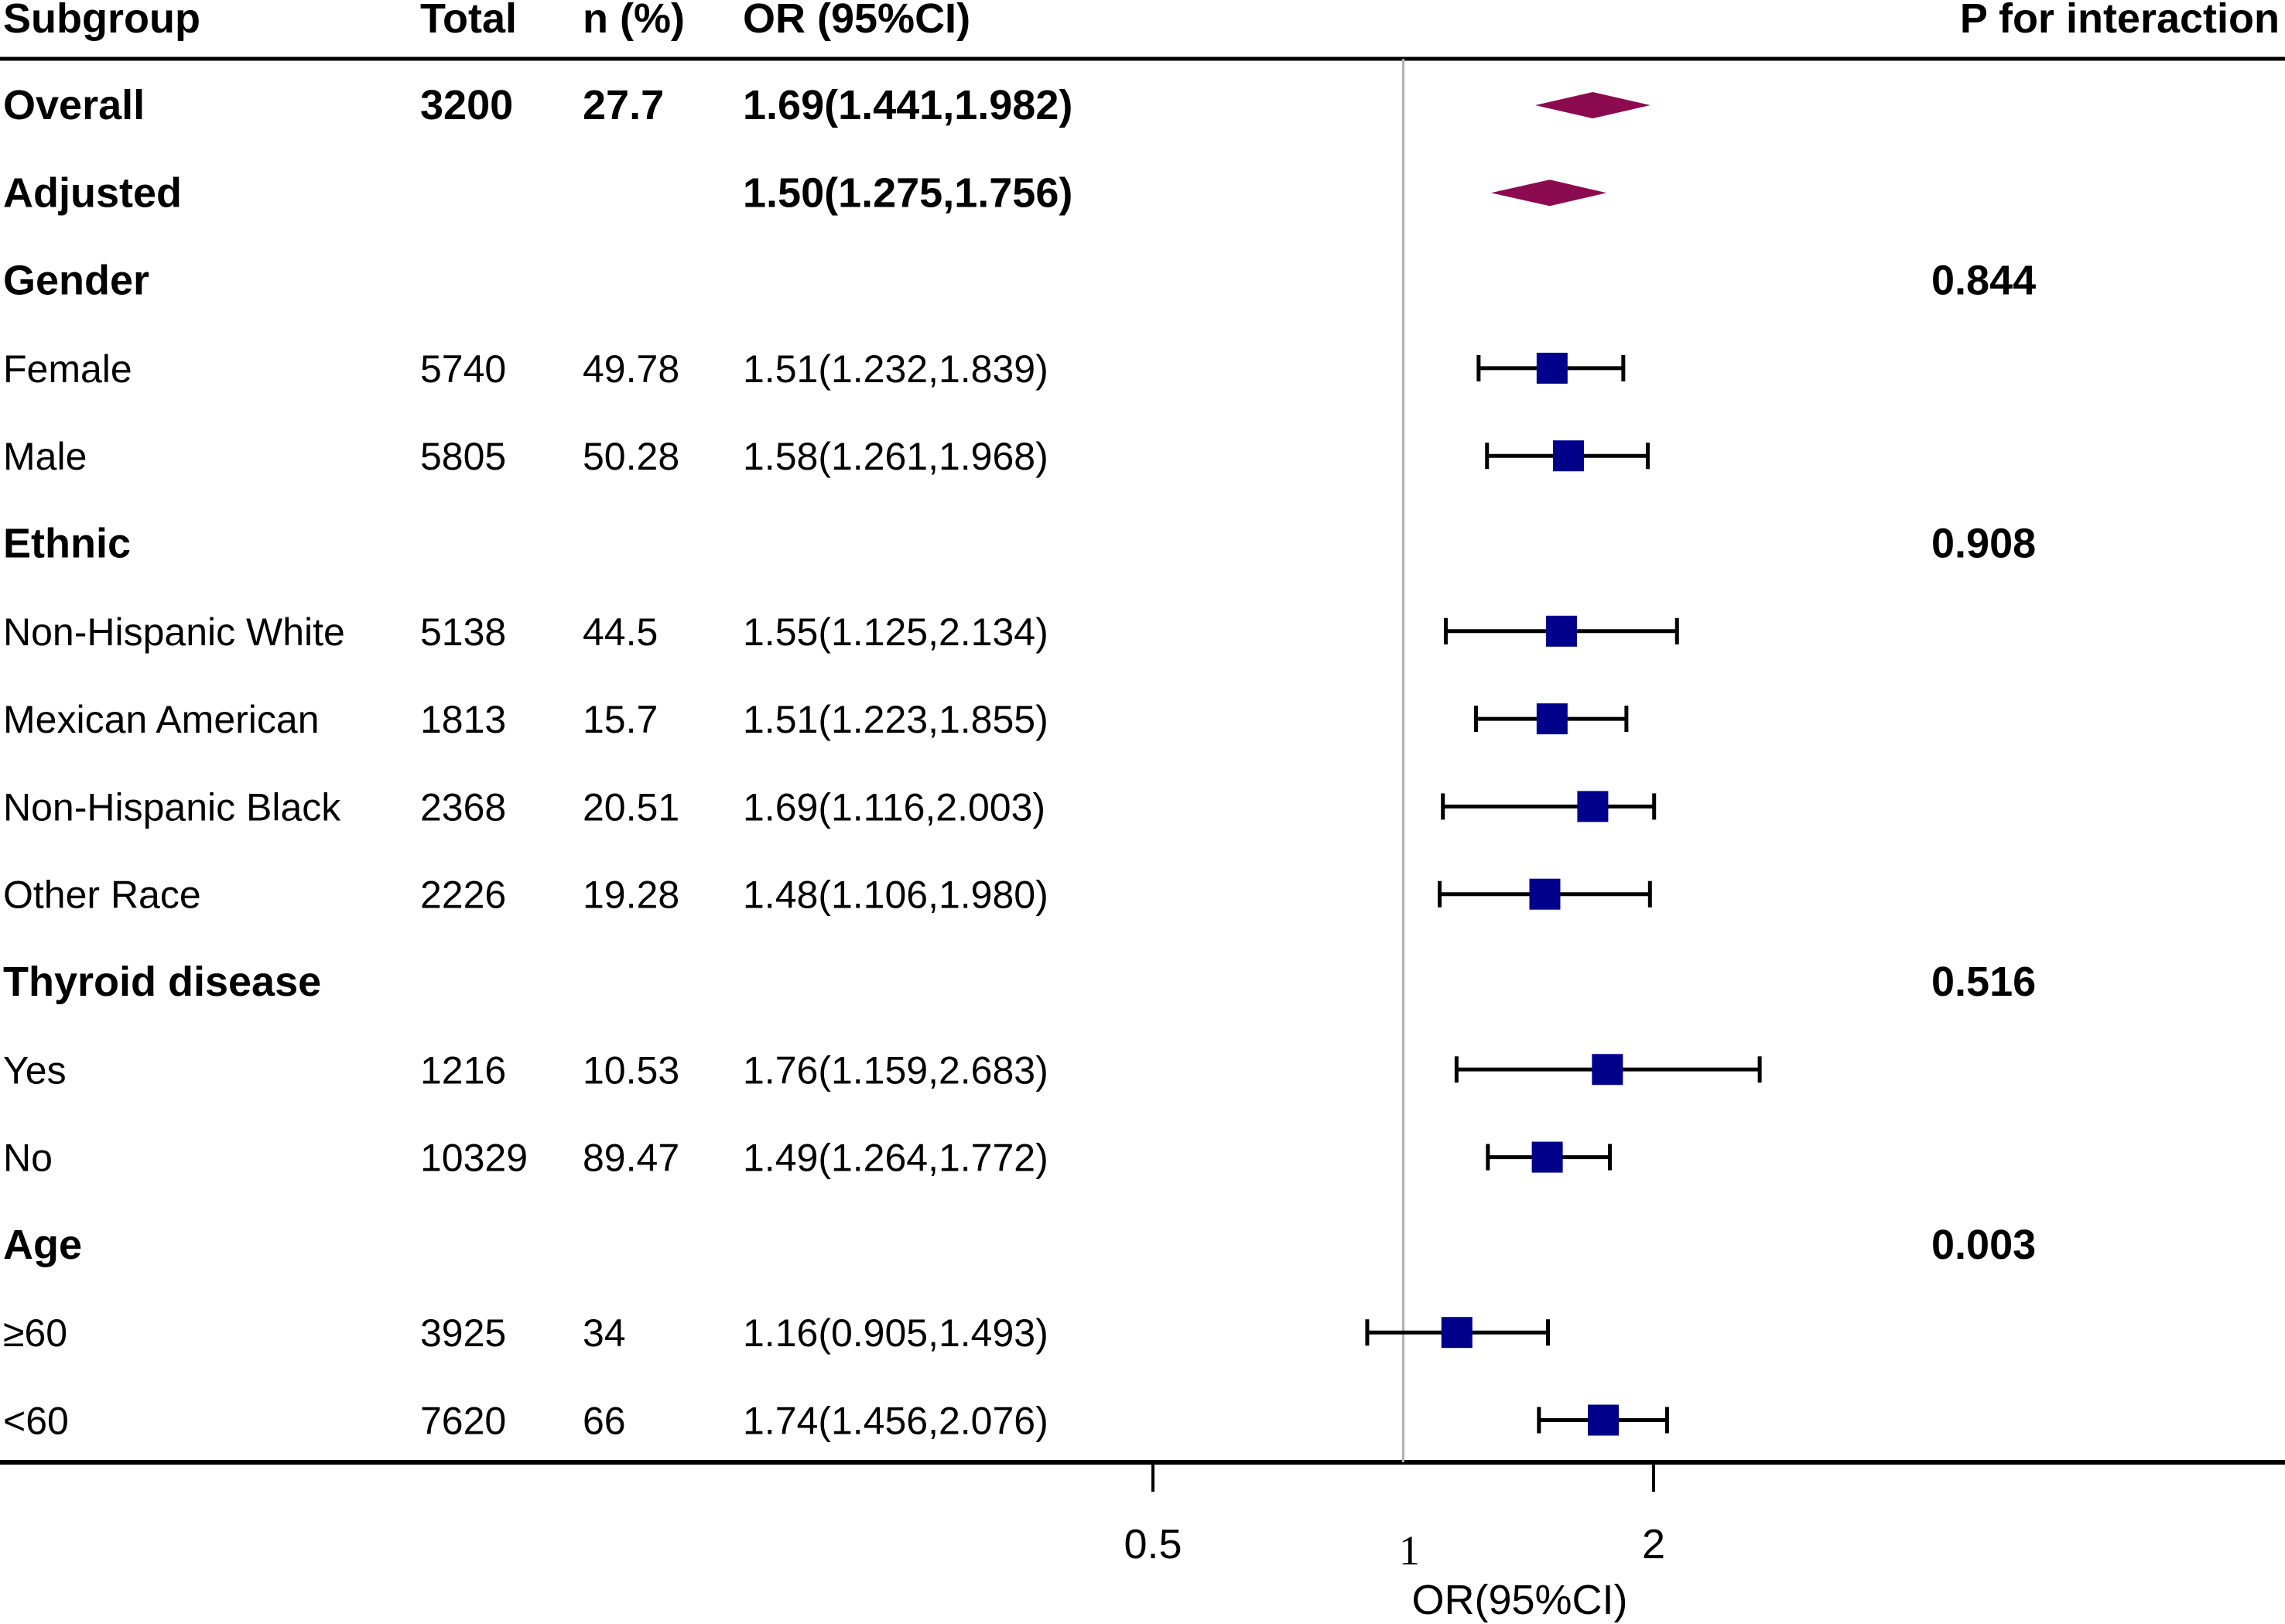 The image size is (2285, 1624). I want to click on row-or-ci: 1.69(1.116,2.003), so click(894, 807).